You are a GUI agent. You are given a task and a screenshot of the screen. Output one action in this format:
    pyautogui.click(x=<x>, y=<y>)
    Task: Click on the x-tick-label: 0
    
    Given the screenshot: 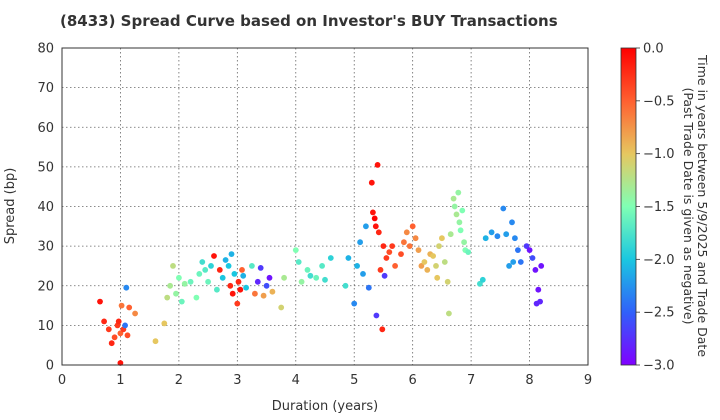 What is the action you would take?
    pyautogui.click(x=62, y=380)
    